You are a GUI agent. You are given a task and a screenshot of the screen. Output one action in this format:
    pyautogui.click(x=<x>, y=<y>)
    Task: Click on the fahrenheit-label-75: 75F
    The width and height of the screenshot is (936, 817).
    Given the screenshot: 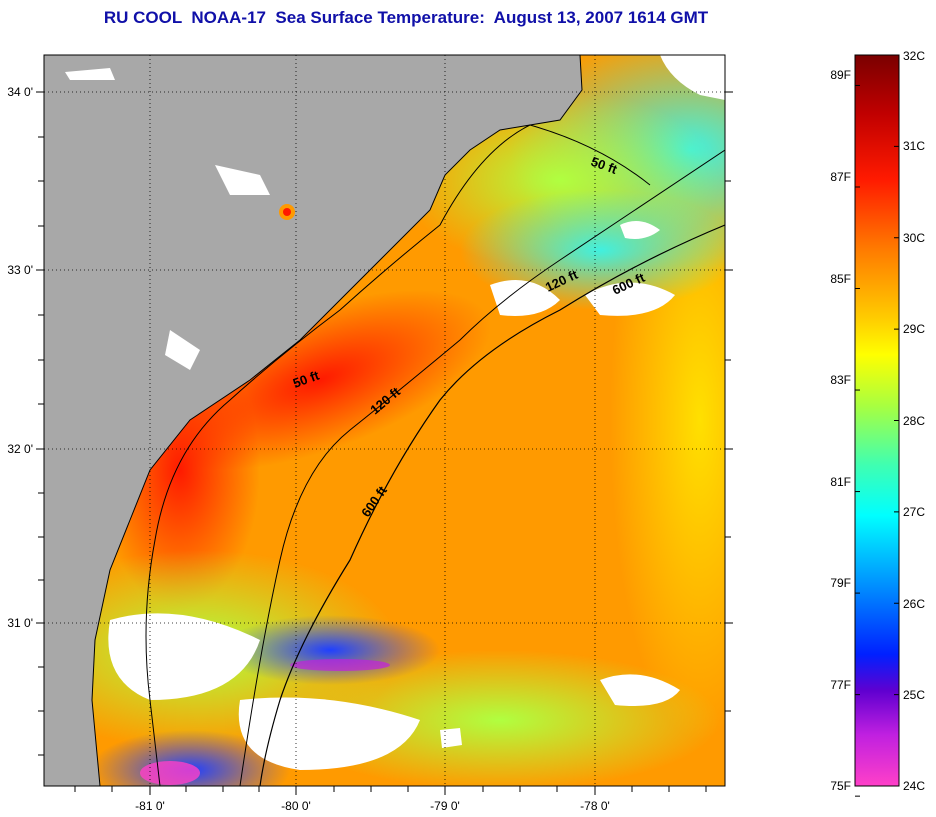 What is the action you would take?
    pyautogui.click(x=840, y=786)
    